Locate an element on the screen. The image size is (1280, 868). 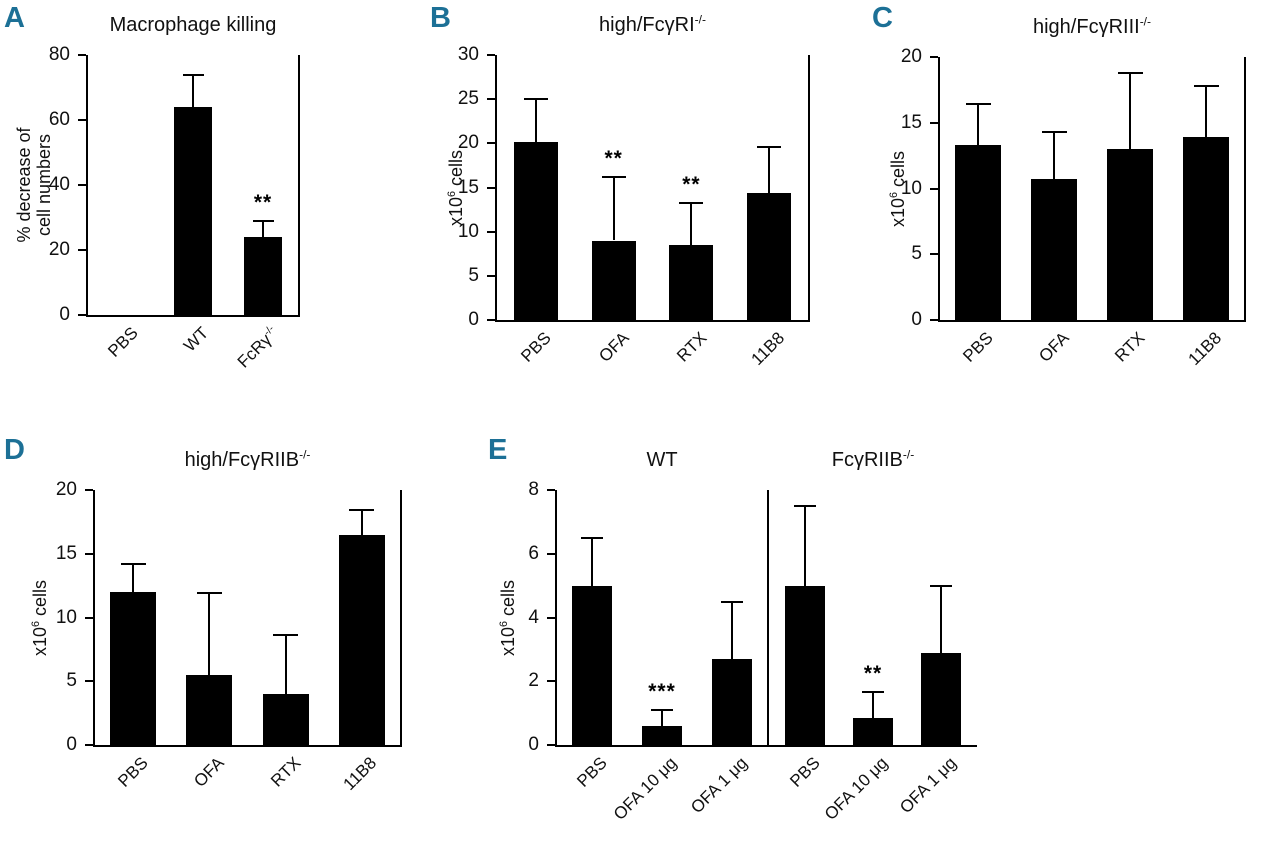
y-tick-label: 30 is located at coordinates (468, 54).